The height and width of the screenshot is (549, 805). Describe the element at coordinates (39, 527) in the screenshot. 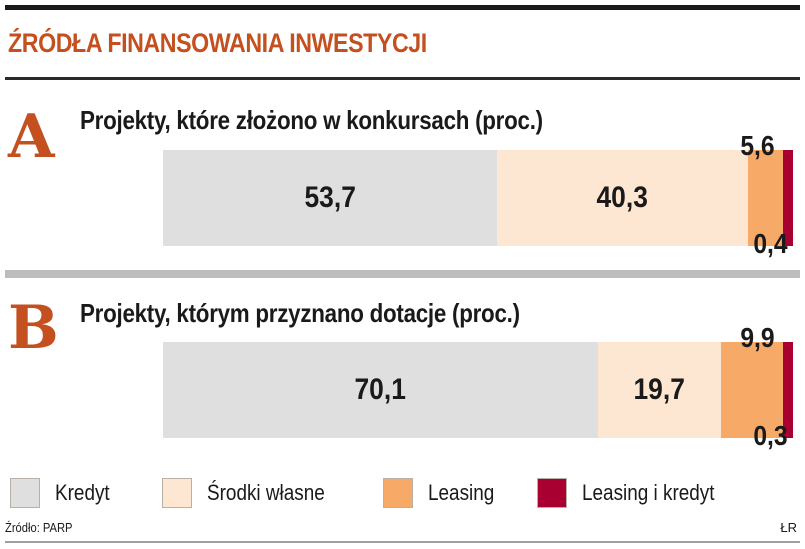

I see `source-note: Źródło: PARP` at that location.